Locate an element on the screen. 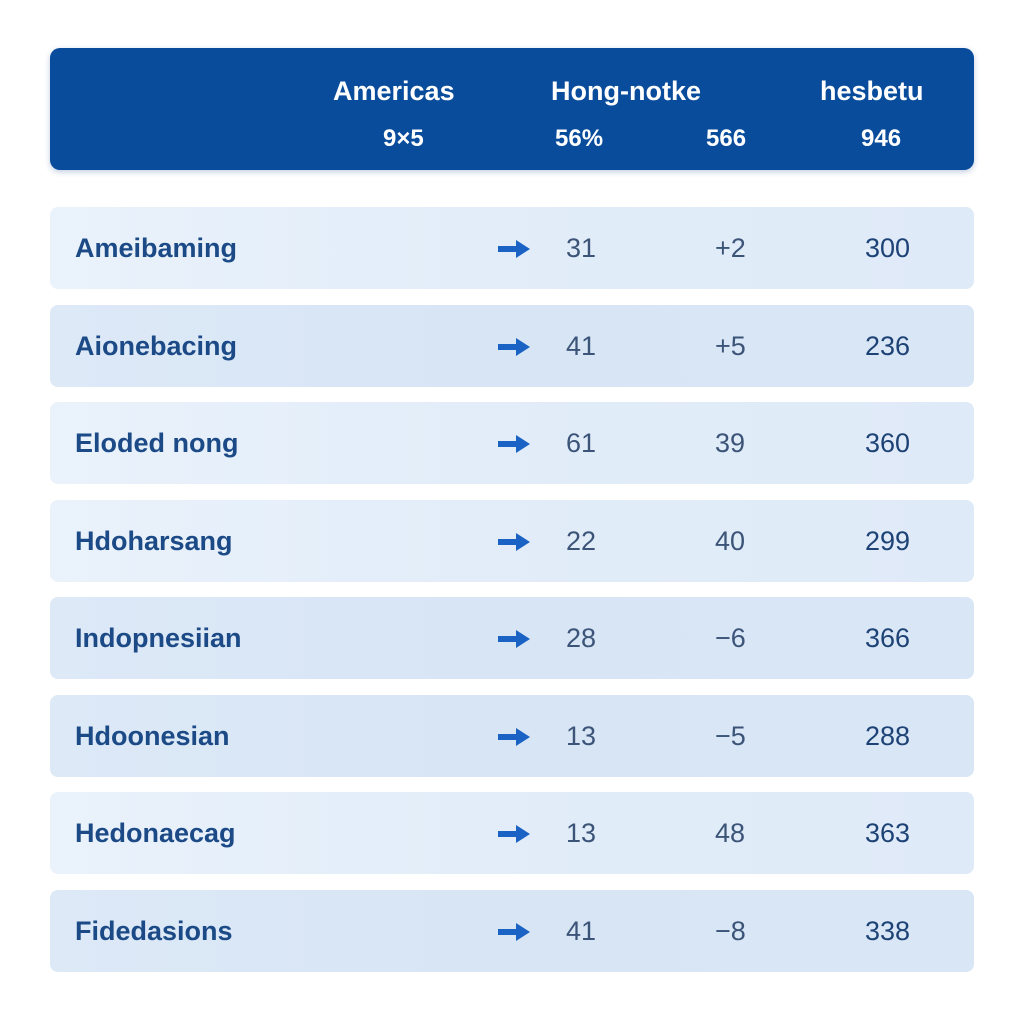  header-americas-sub: 9×5 is located at coordinates (403, 138).